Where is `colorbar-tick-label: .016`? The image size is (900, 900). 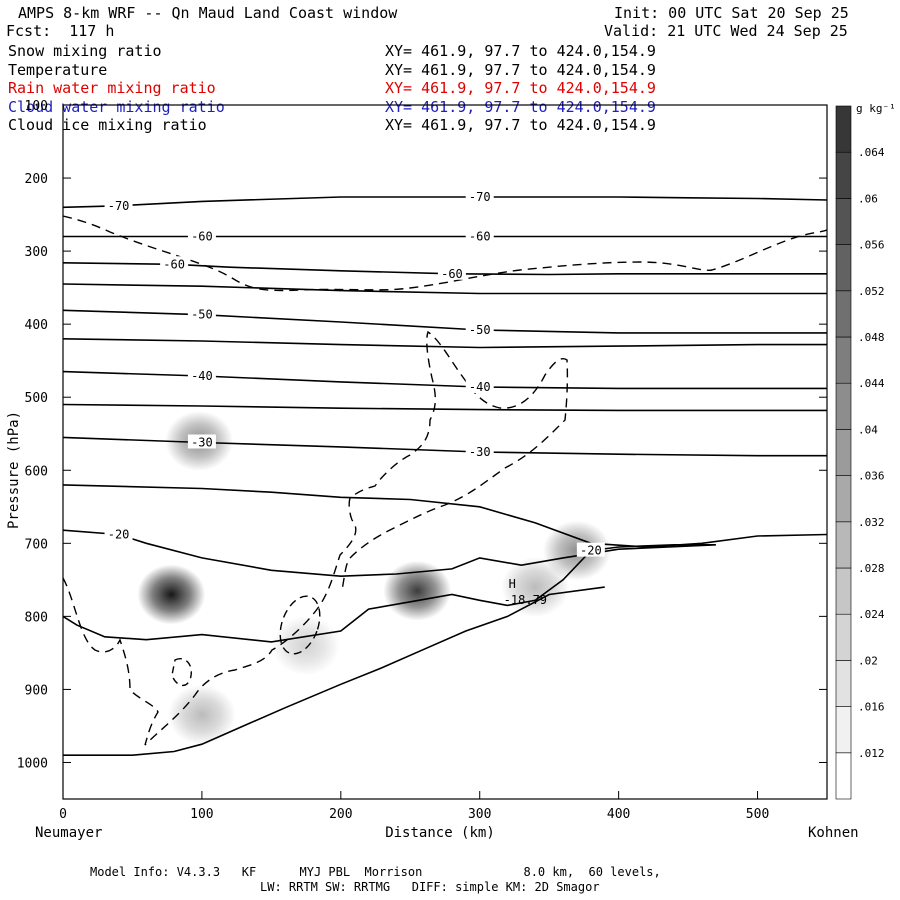
colorbar-tick-label: .016 is located at coordinates (871, 707).